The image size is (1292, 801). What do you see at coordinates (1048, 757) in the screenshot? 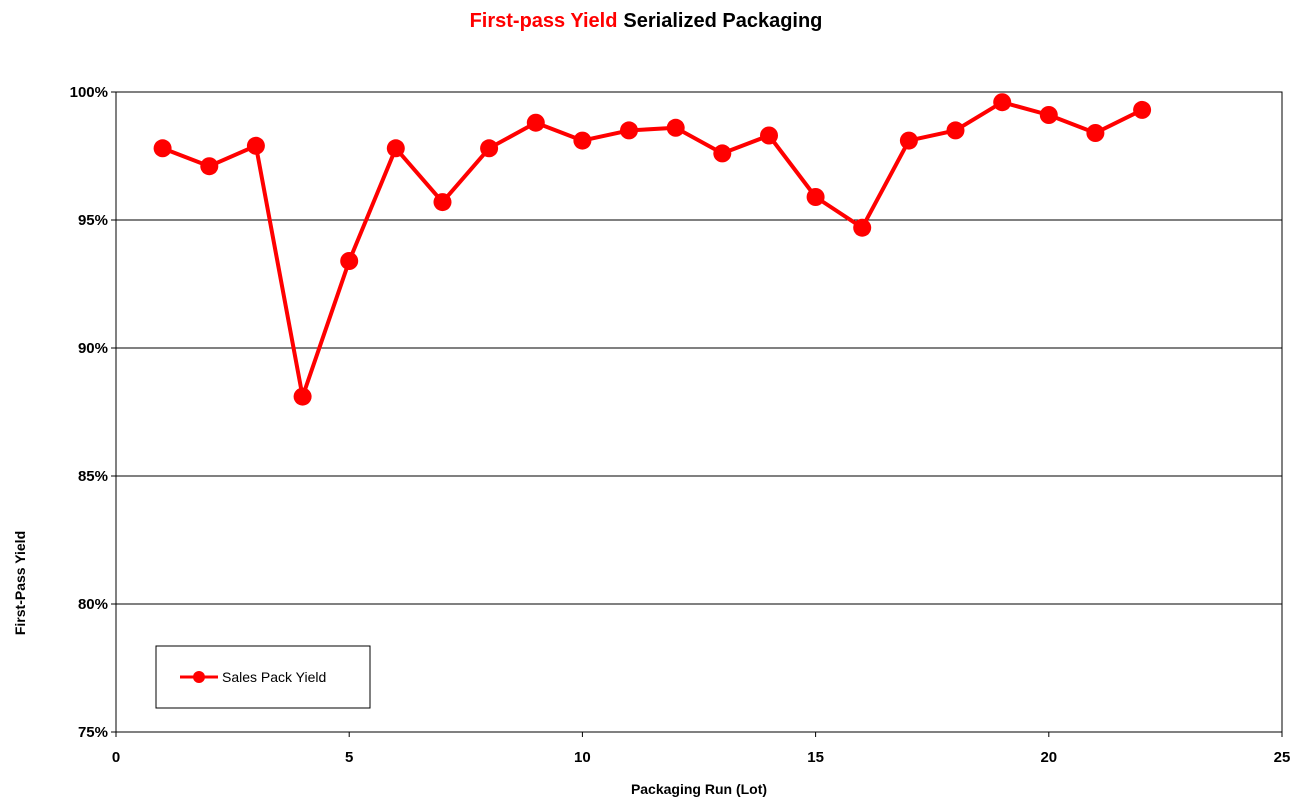
I see `x-tick-label: 20` at bounding box center [1048, 757].